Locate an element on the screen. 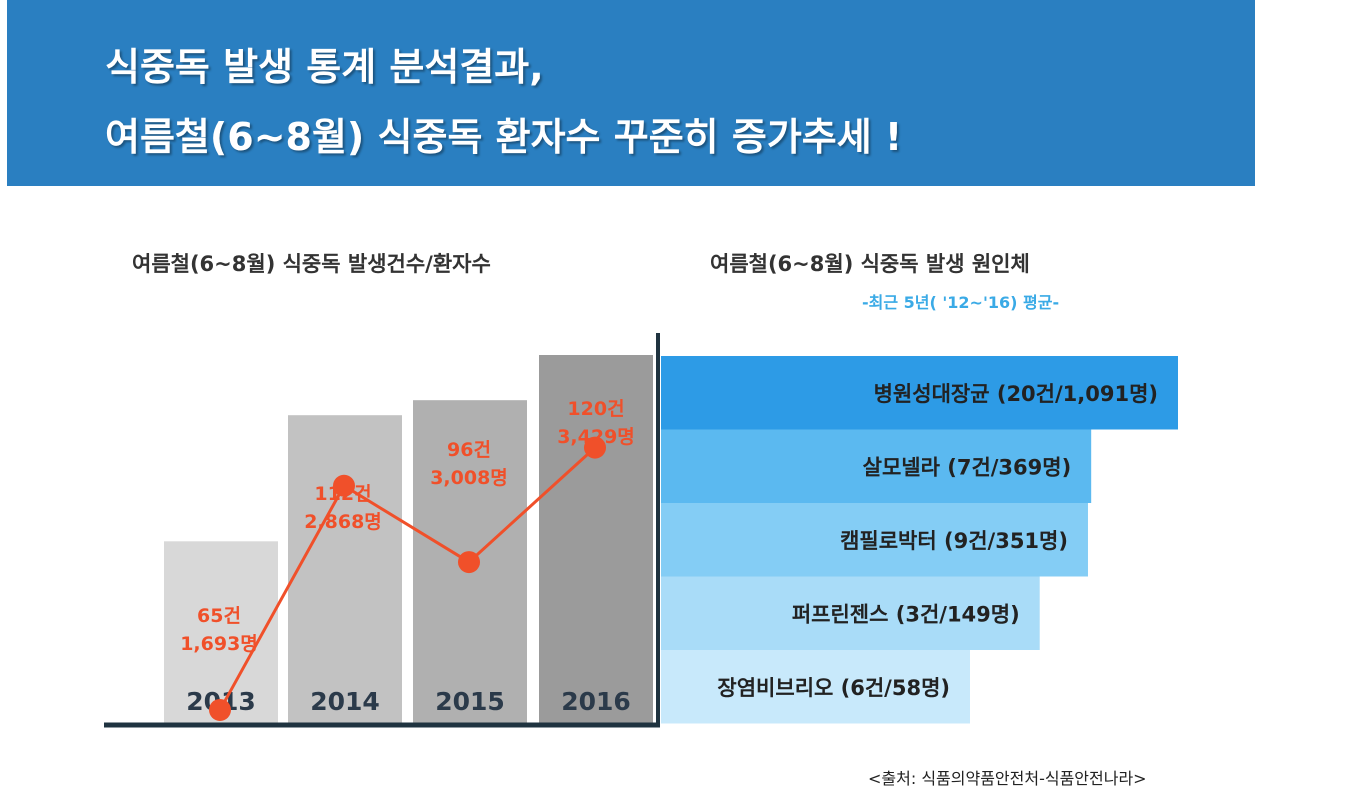 Image resolution: width=1350 pixels, height=803 pixels. cause-label: 장염비브리오 (6건/58명) is located at coordinates (833, 688).